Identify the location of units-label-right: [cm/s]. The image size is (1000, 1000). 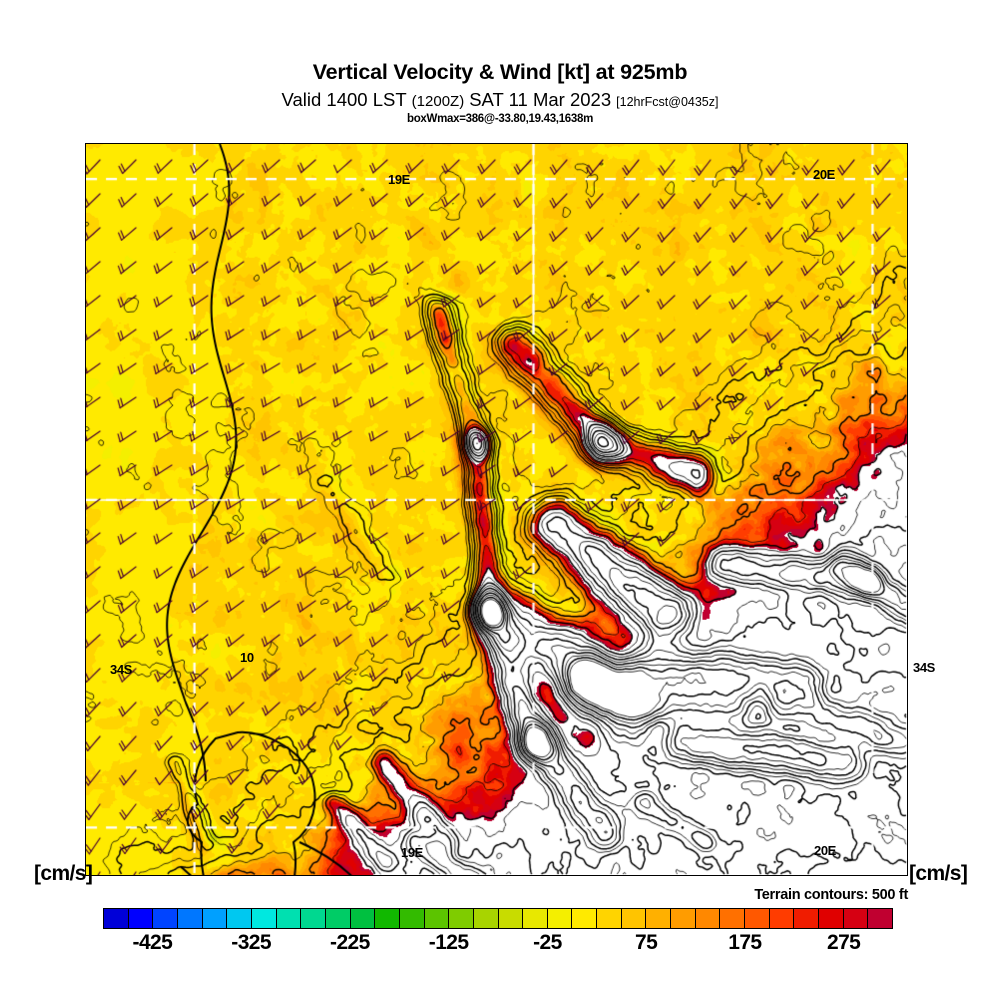
(938, 873).